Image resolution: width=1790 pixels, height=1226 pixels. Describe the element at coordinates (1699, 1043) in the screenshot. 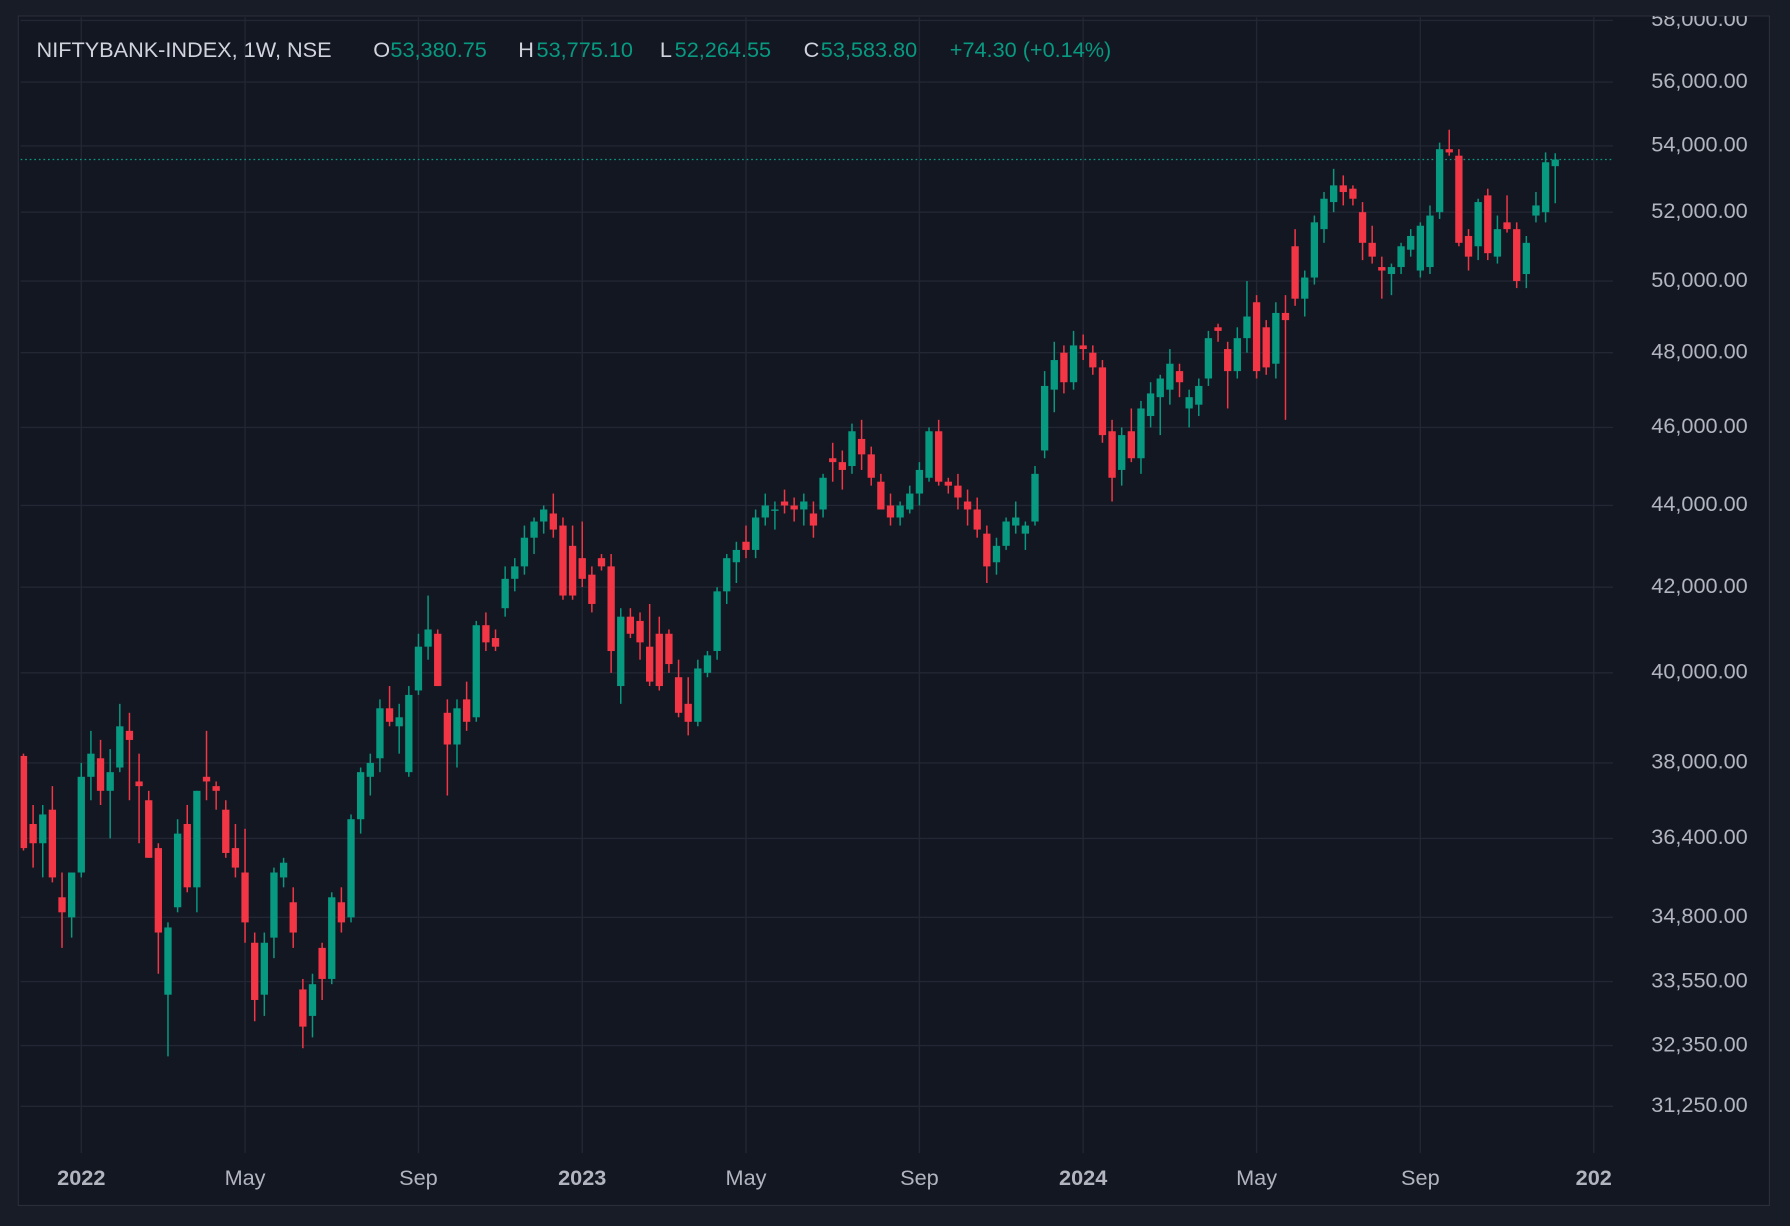

I see `y-tick-label: 32,350.00` at that location.